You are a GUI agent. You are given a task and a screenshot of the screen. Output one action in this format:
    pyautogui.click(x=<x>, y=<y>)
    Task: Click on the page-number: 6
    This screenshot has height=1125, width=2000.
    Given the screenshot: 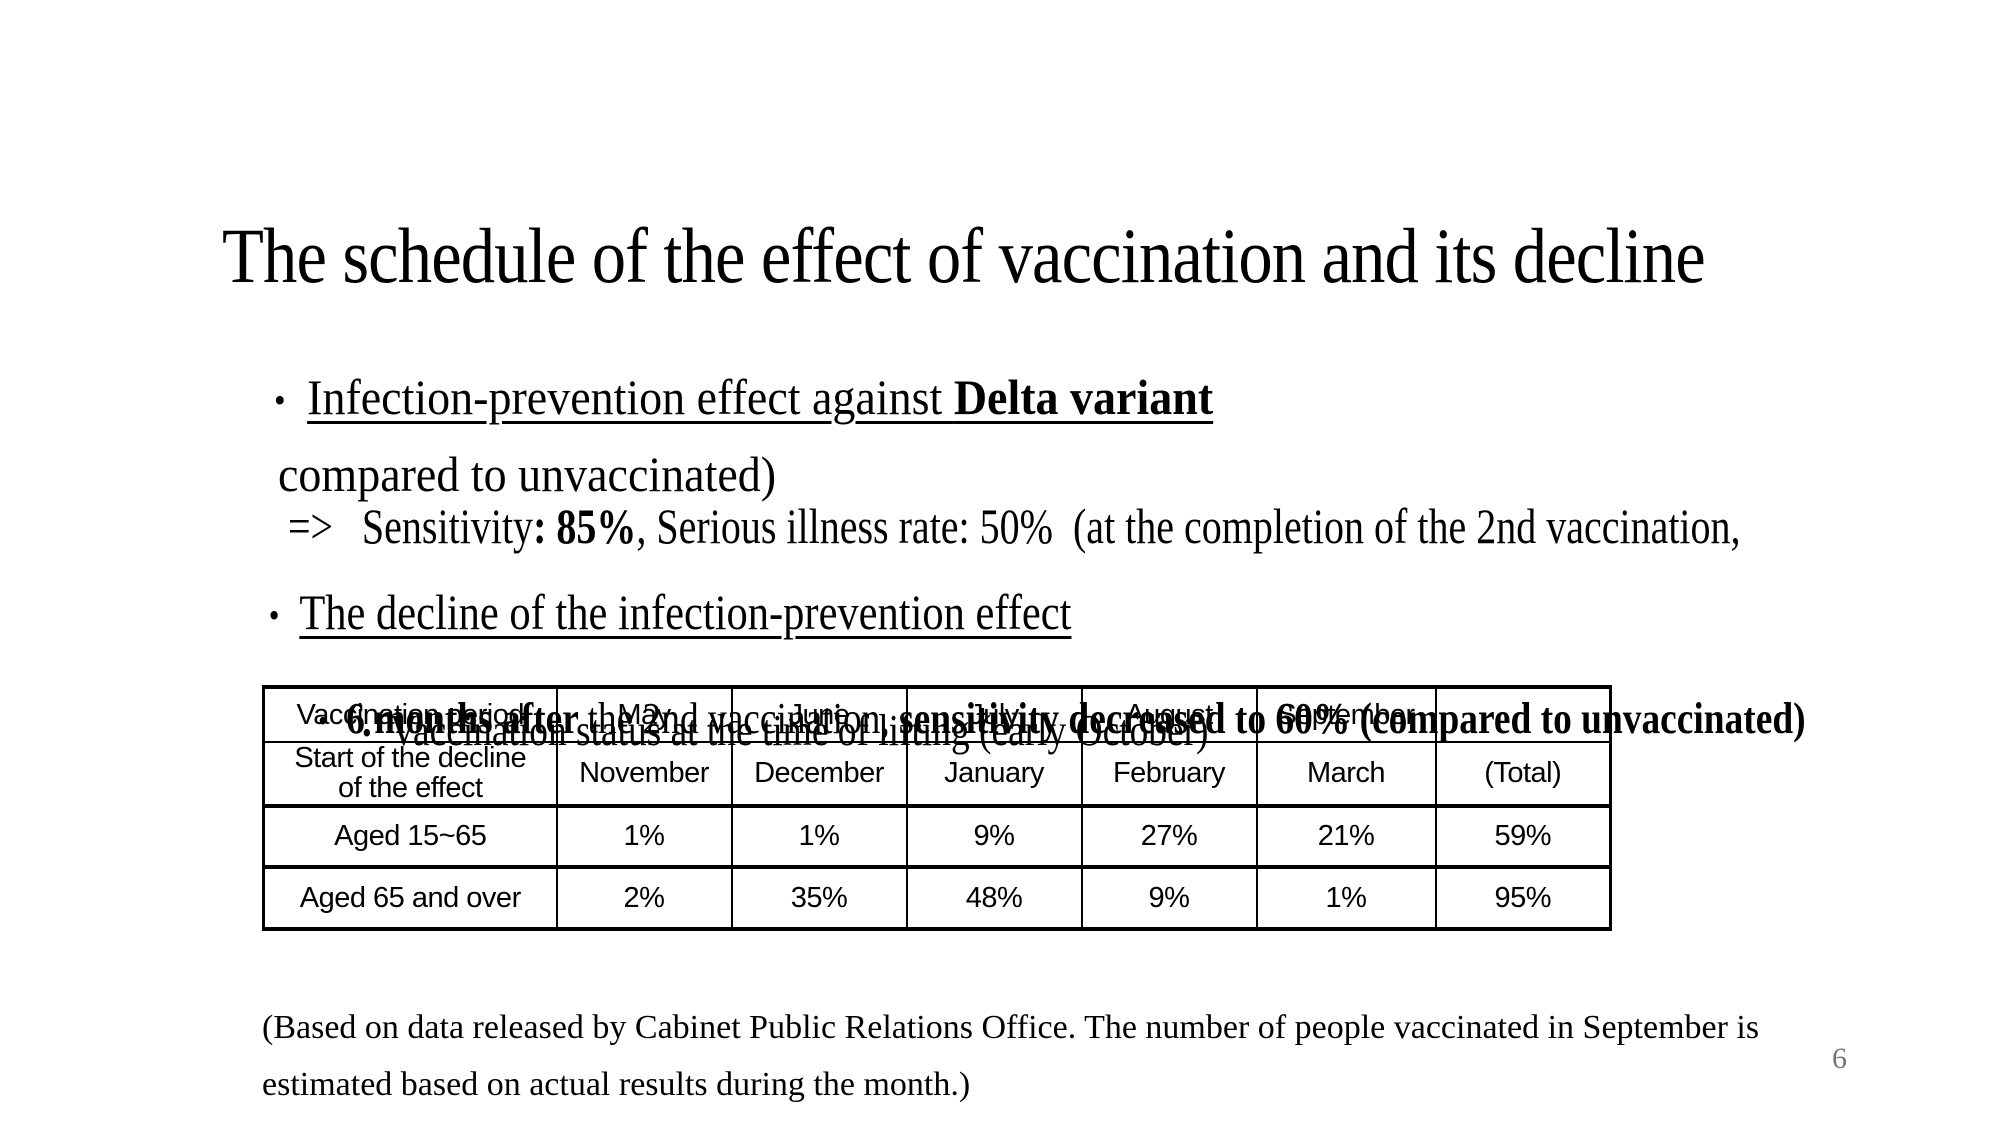 What is the action you would take?
    pyautogui.click(x=1839, y=1058)
    